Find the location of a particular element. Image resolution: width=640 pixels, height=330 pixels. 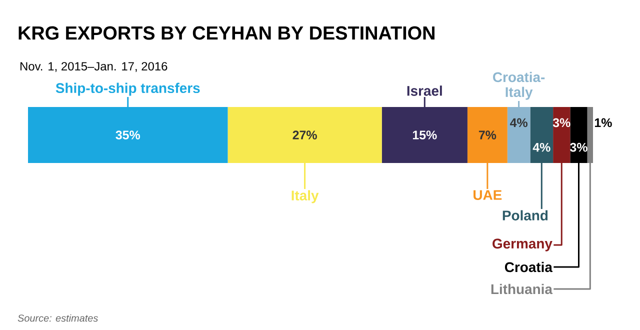

chart-title: KRG EXPORTS BY CEYHAN BY DESTINATION is located at coordinates (226, 33).